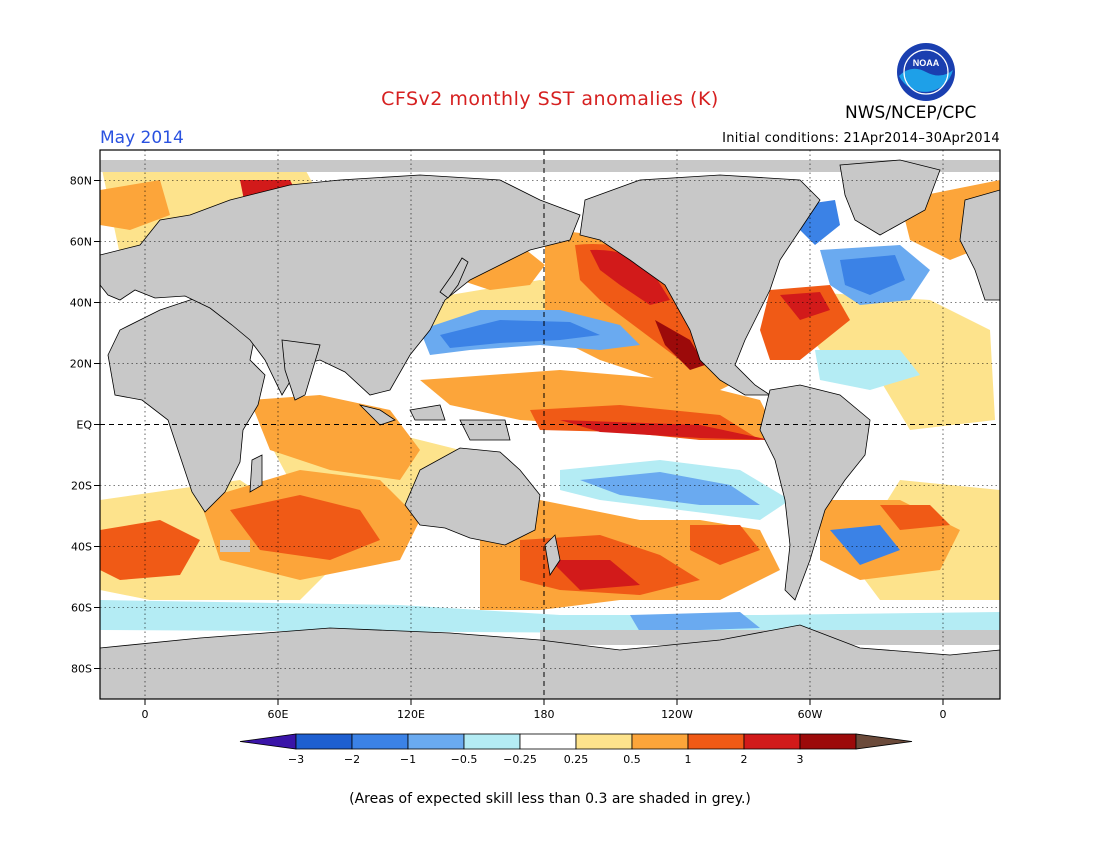 This screenshot has width=1100, height=850. I want to click on initial-conditions: Initial conditions: 21Apr2014–30Apr2014, so click(861, 138).